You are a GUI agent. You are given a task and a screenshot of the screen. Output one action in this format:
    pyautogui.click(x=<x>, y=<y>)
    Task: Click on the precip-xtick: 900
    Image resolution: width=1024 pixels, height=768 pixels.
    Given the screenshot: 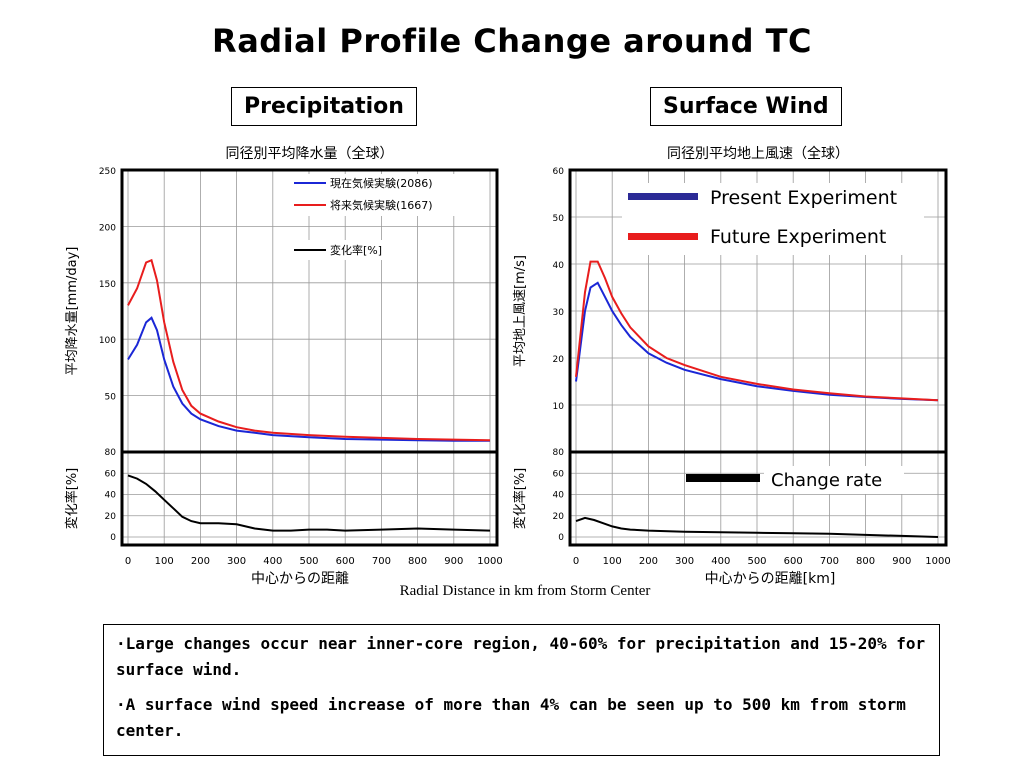 What is the action you would take?
    pyautogui.click(x=453, y=561)
    